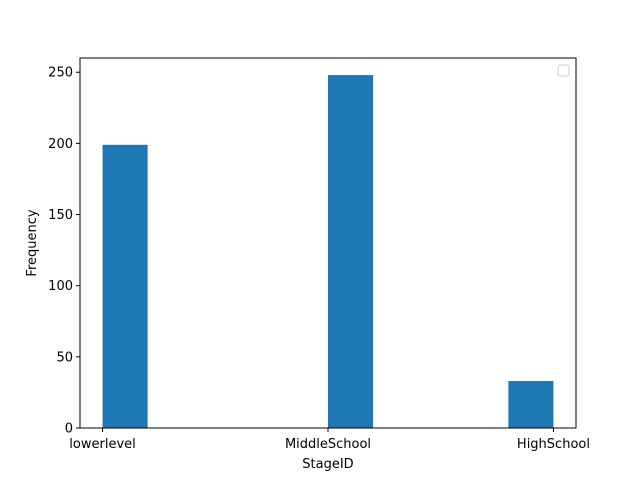 Image resolution: width=640 pixels, height=480 pixels. I want to click on x-tick-label: HighSchool, so click(553, 444).